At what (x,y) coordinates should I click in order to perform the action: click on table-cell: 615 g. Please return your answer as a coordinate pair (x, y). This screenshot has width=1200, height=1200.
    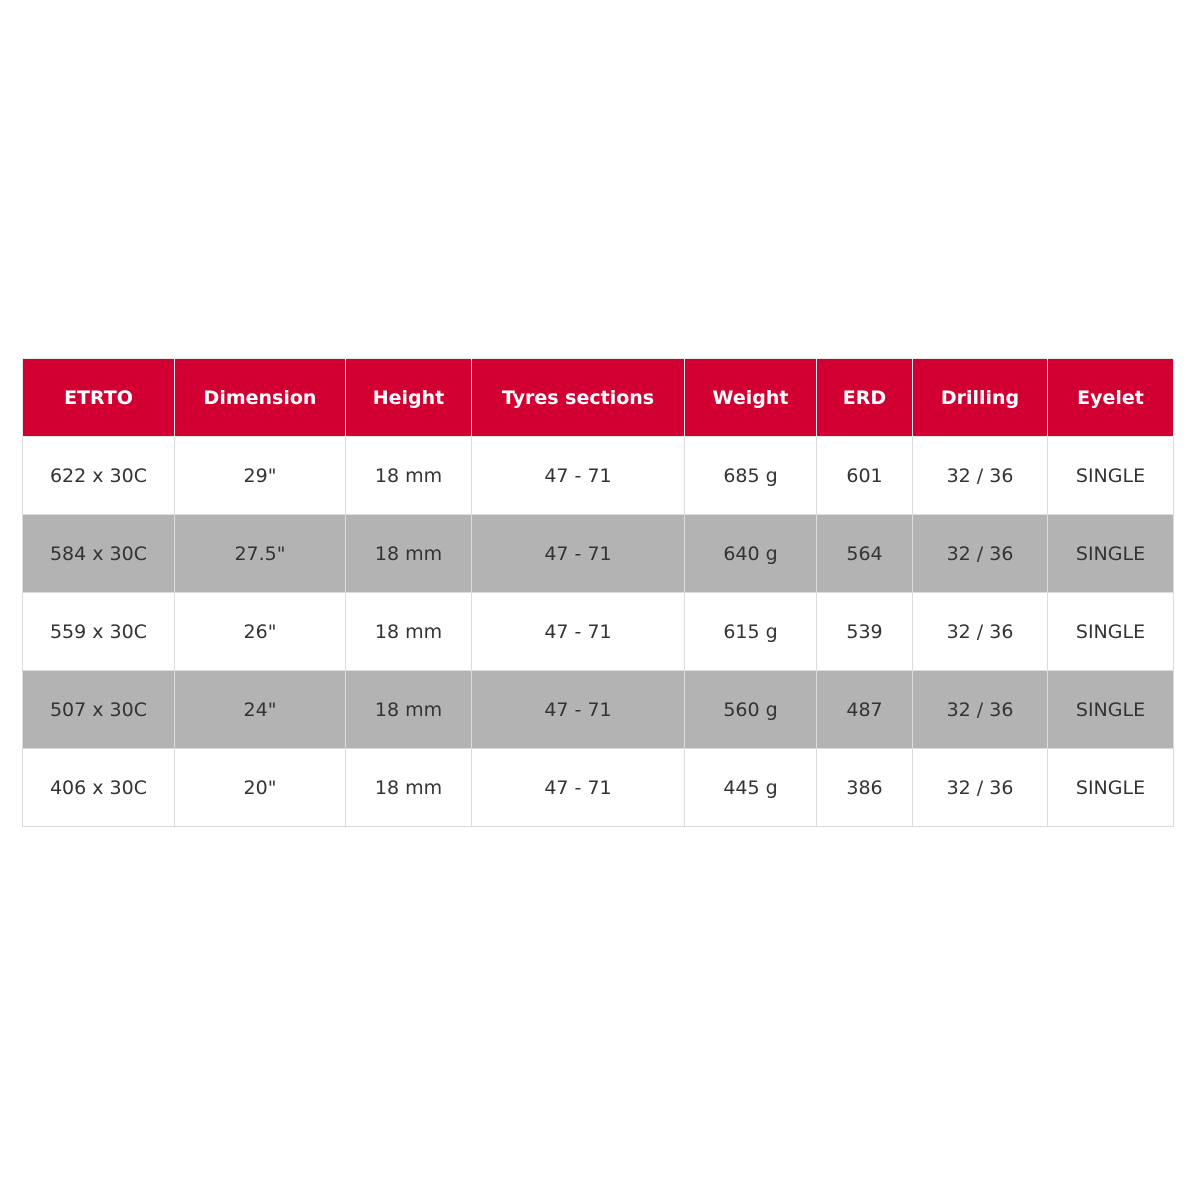
    Looking at the image, I should click on (750, 631).